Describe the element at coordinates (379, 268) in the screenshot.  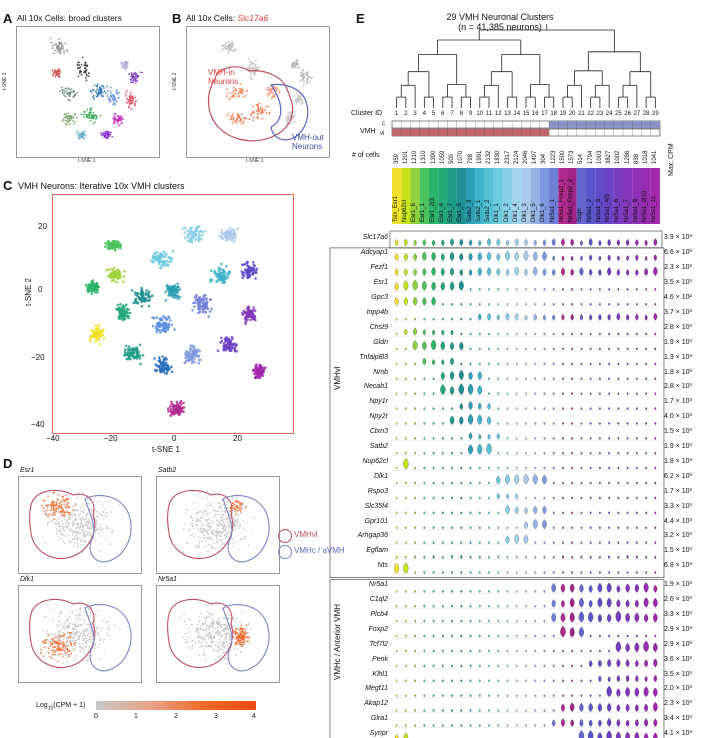
I see `gene-label-fezf1: Fezf1` at that location.